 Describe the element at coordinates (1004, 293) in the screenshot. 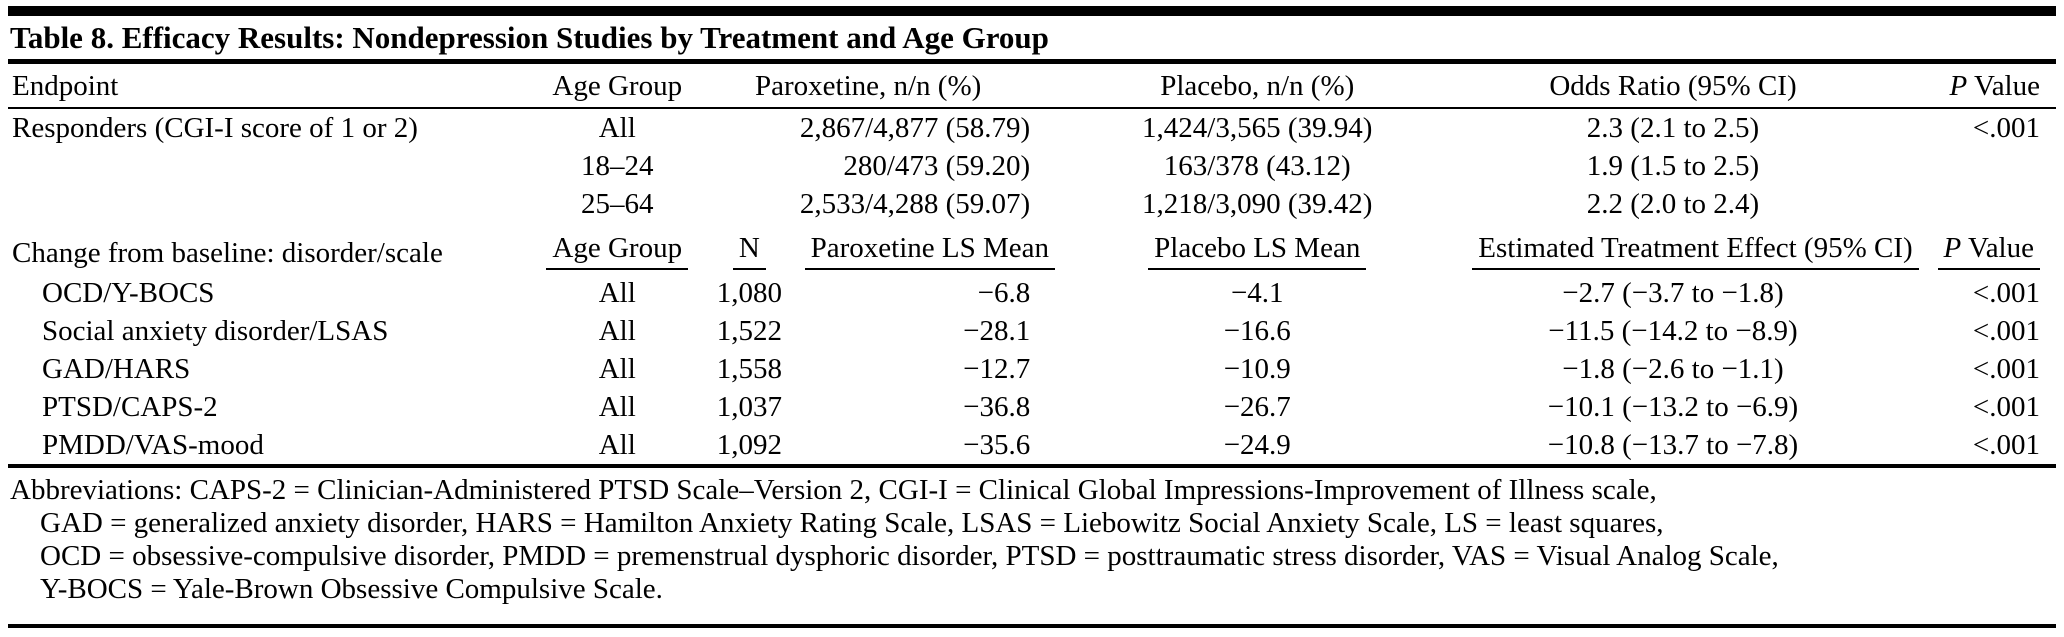

I see `table-cell-paroxetine: −6.8` at that location.